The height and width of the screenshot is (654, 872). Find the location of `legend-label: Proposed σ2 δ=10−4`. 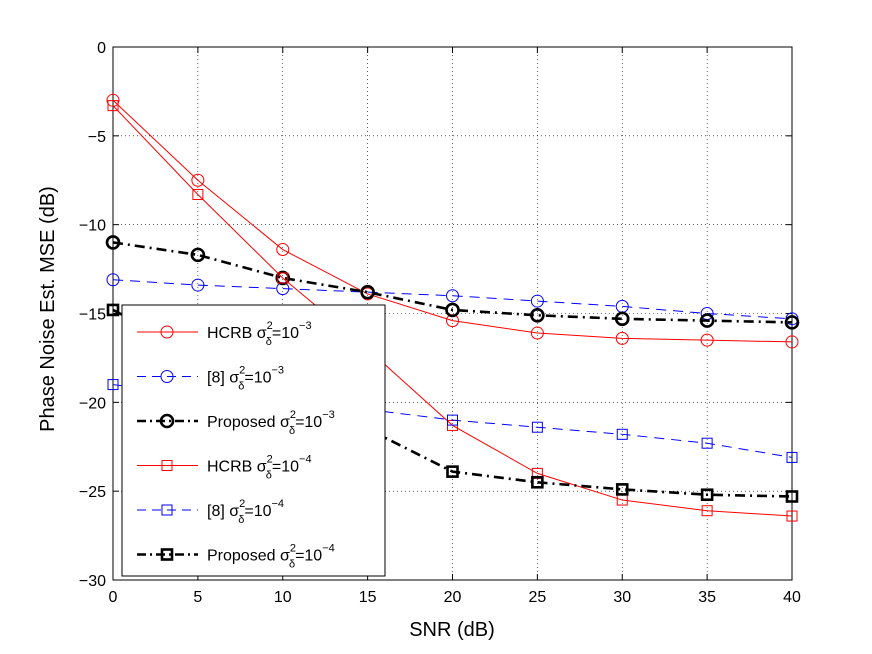

legend-label: Proposed σ2 δ=10−4 is located at coordinates (271, 557).